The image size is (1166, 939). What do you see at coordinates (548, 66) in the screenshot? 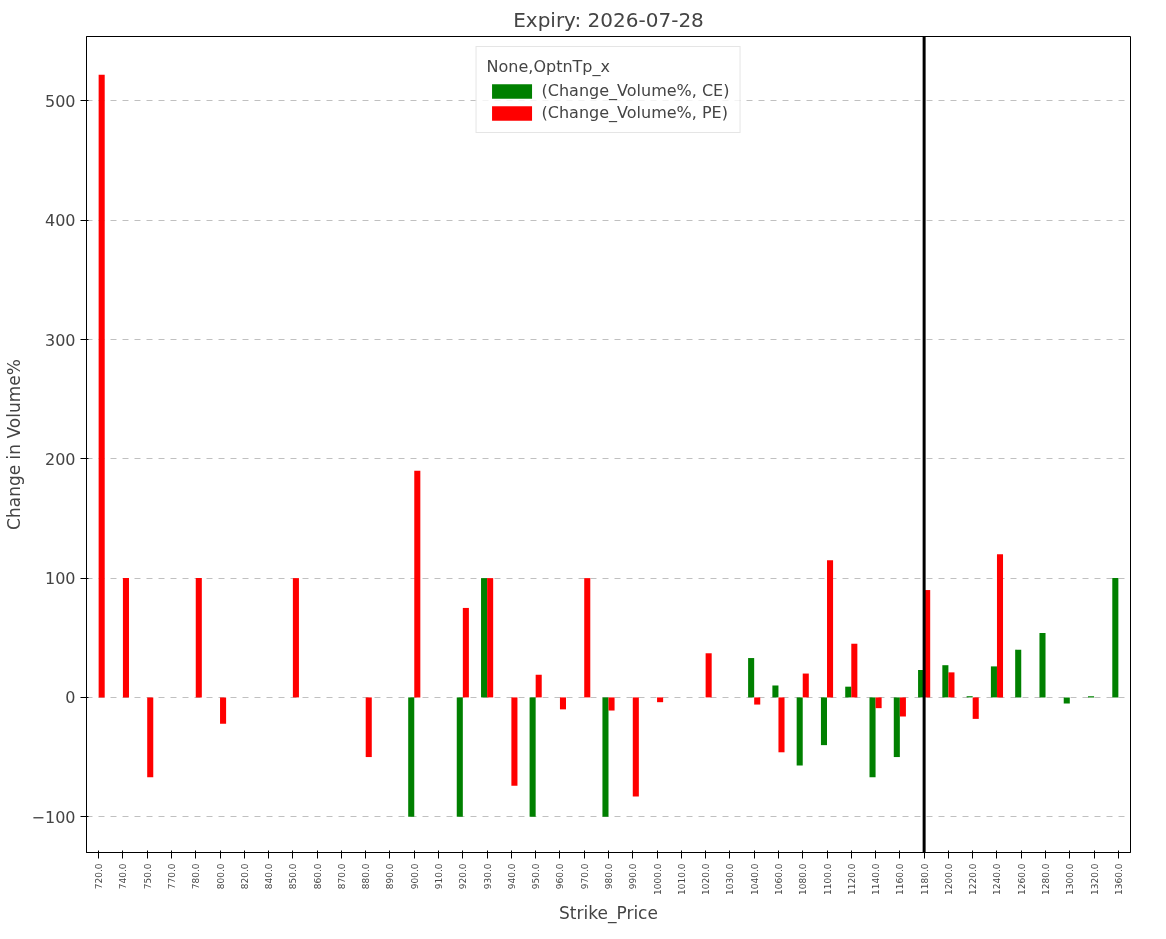
I see `legend-title: None,OptnTp_x` at bounding box center [548, 66].